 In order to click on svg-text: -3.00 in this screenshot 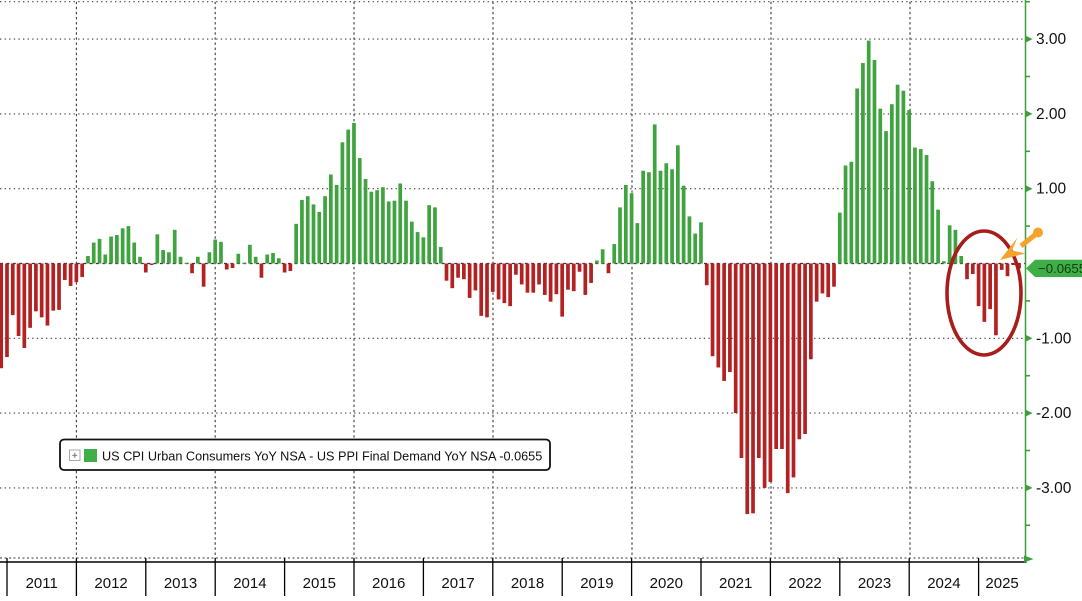, I will do `click(1054, 488)`.